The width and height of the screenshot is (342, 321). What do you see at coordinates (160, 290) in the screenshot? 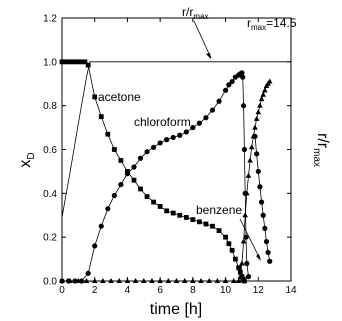
I see `x-tick-label: 6` at bounding box center [160, 290].